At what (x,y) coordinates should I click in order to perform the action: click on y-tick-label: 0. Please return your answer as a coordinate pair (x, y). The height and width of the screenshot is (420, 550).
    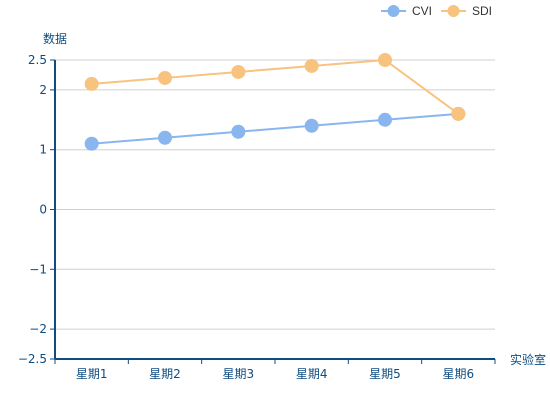
    Looking at the image, I should click on (43, 210).